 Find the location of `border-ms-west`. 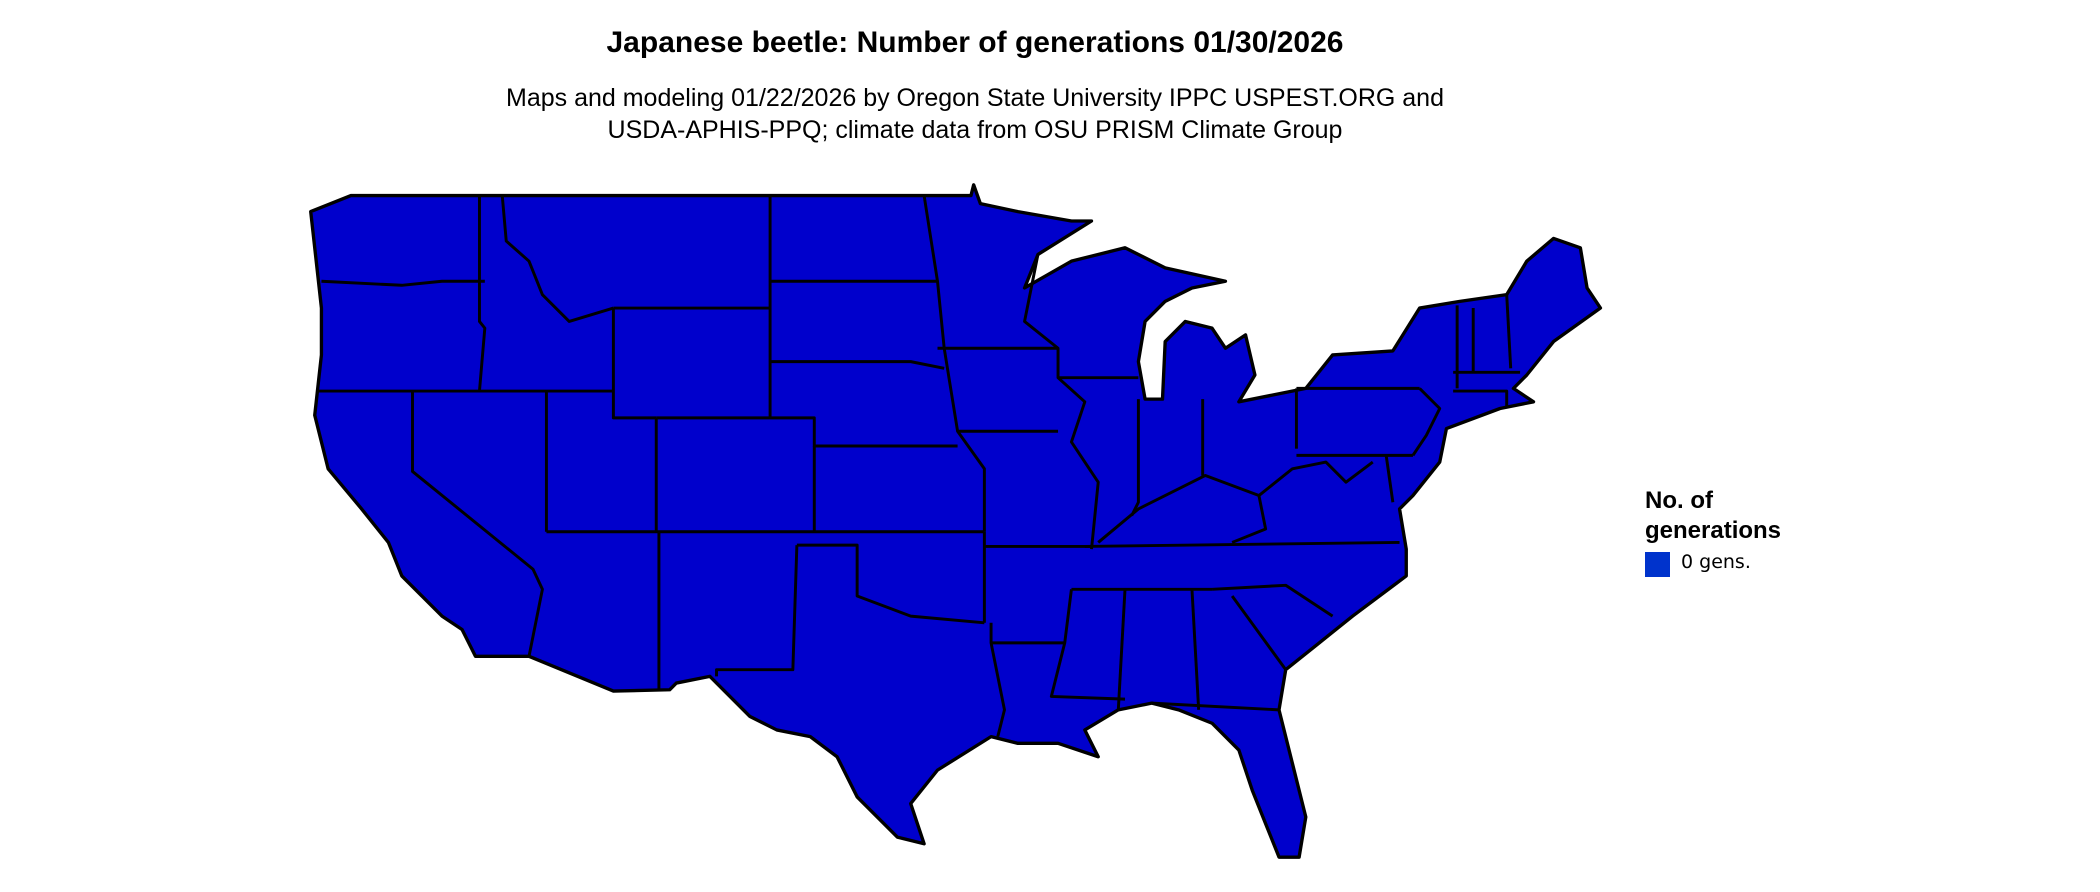

border-ms-west is located at coordinates (1087, 645).